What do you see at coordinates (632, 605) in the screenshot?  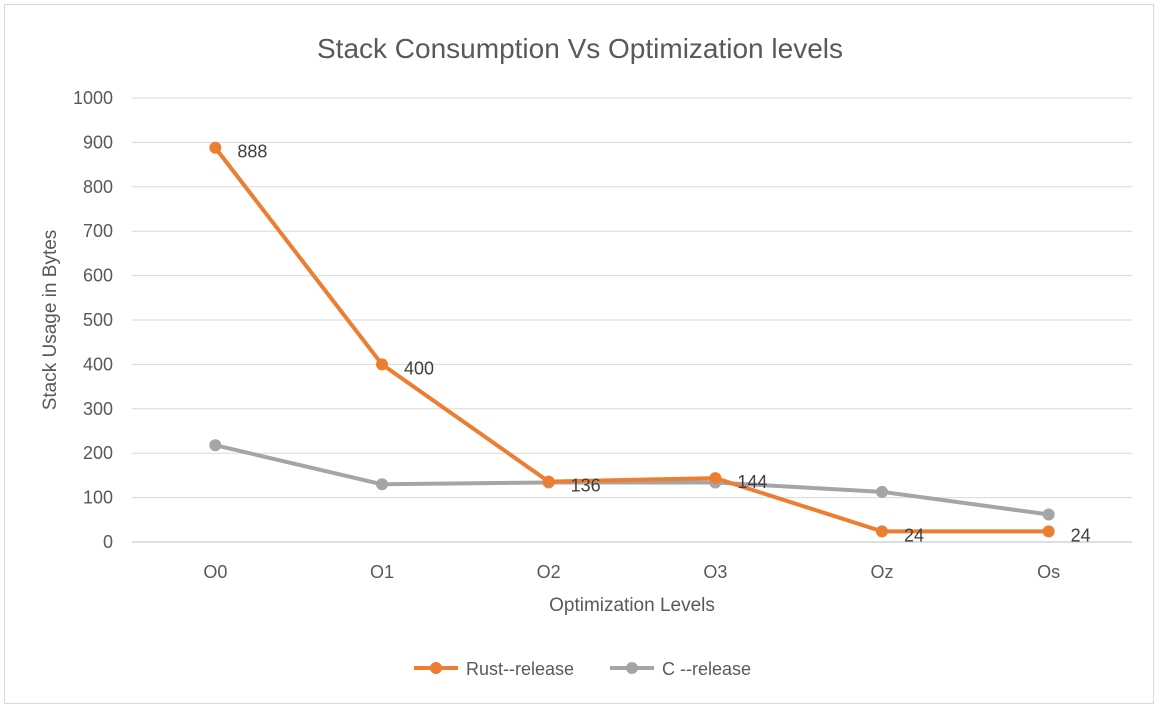 I see `x-axis-label: Optimization Levels` at bounding box center [632, 605].